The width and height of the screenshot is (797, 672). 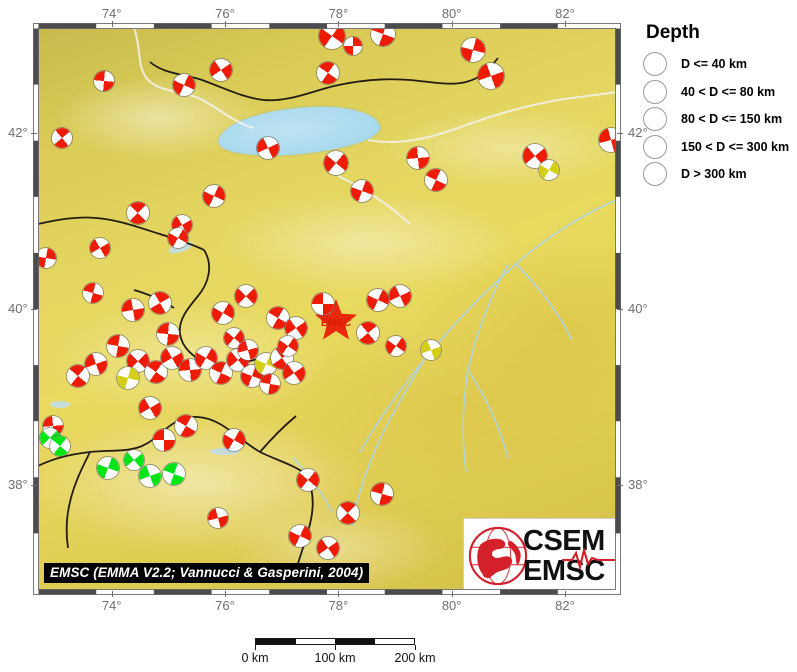 I want to click on beachball-red-icon, so click(x=655, y=64).